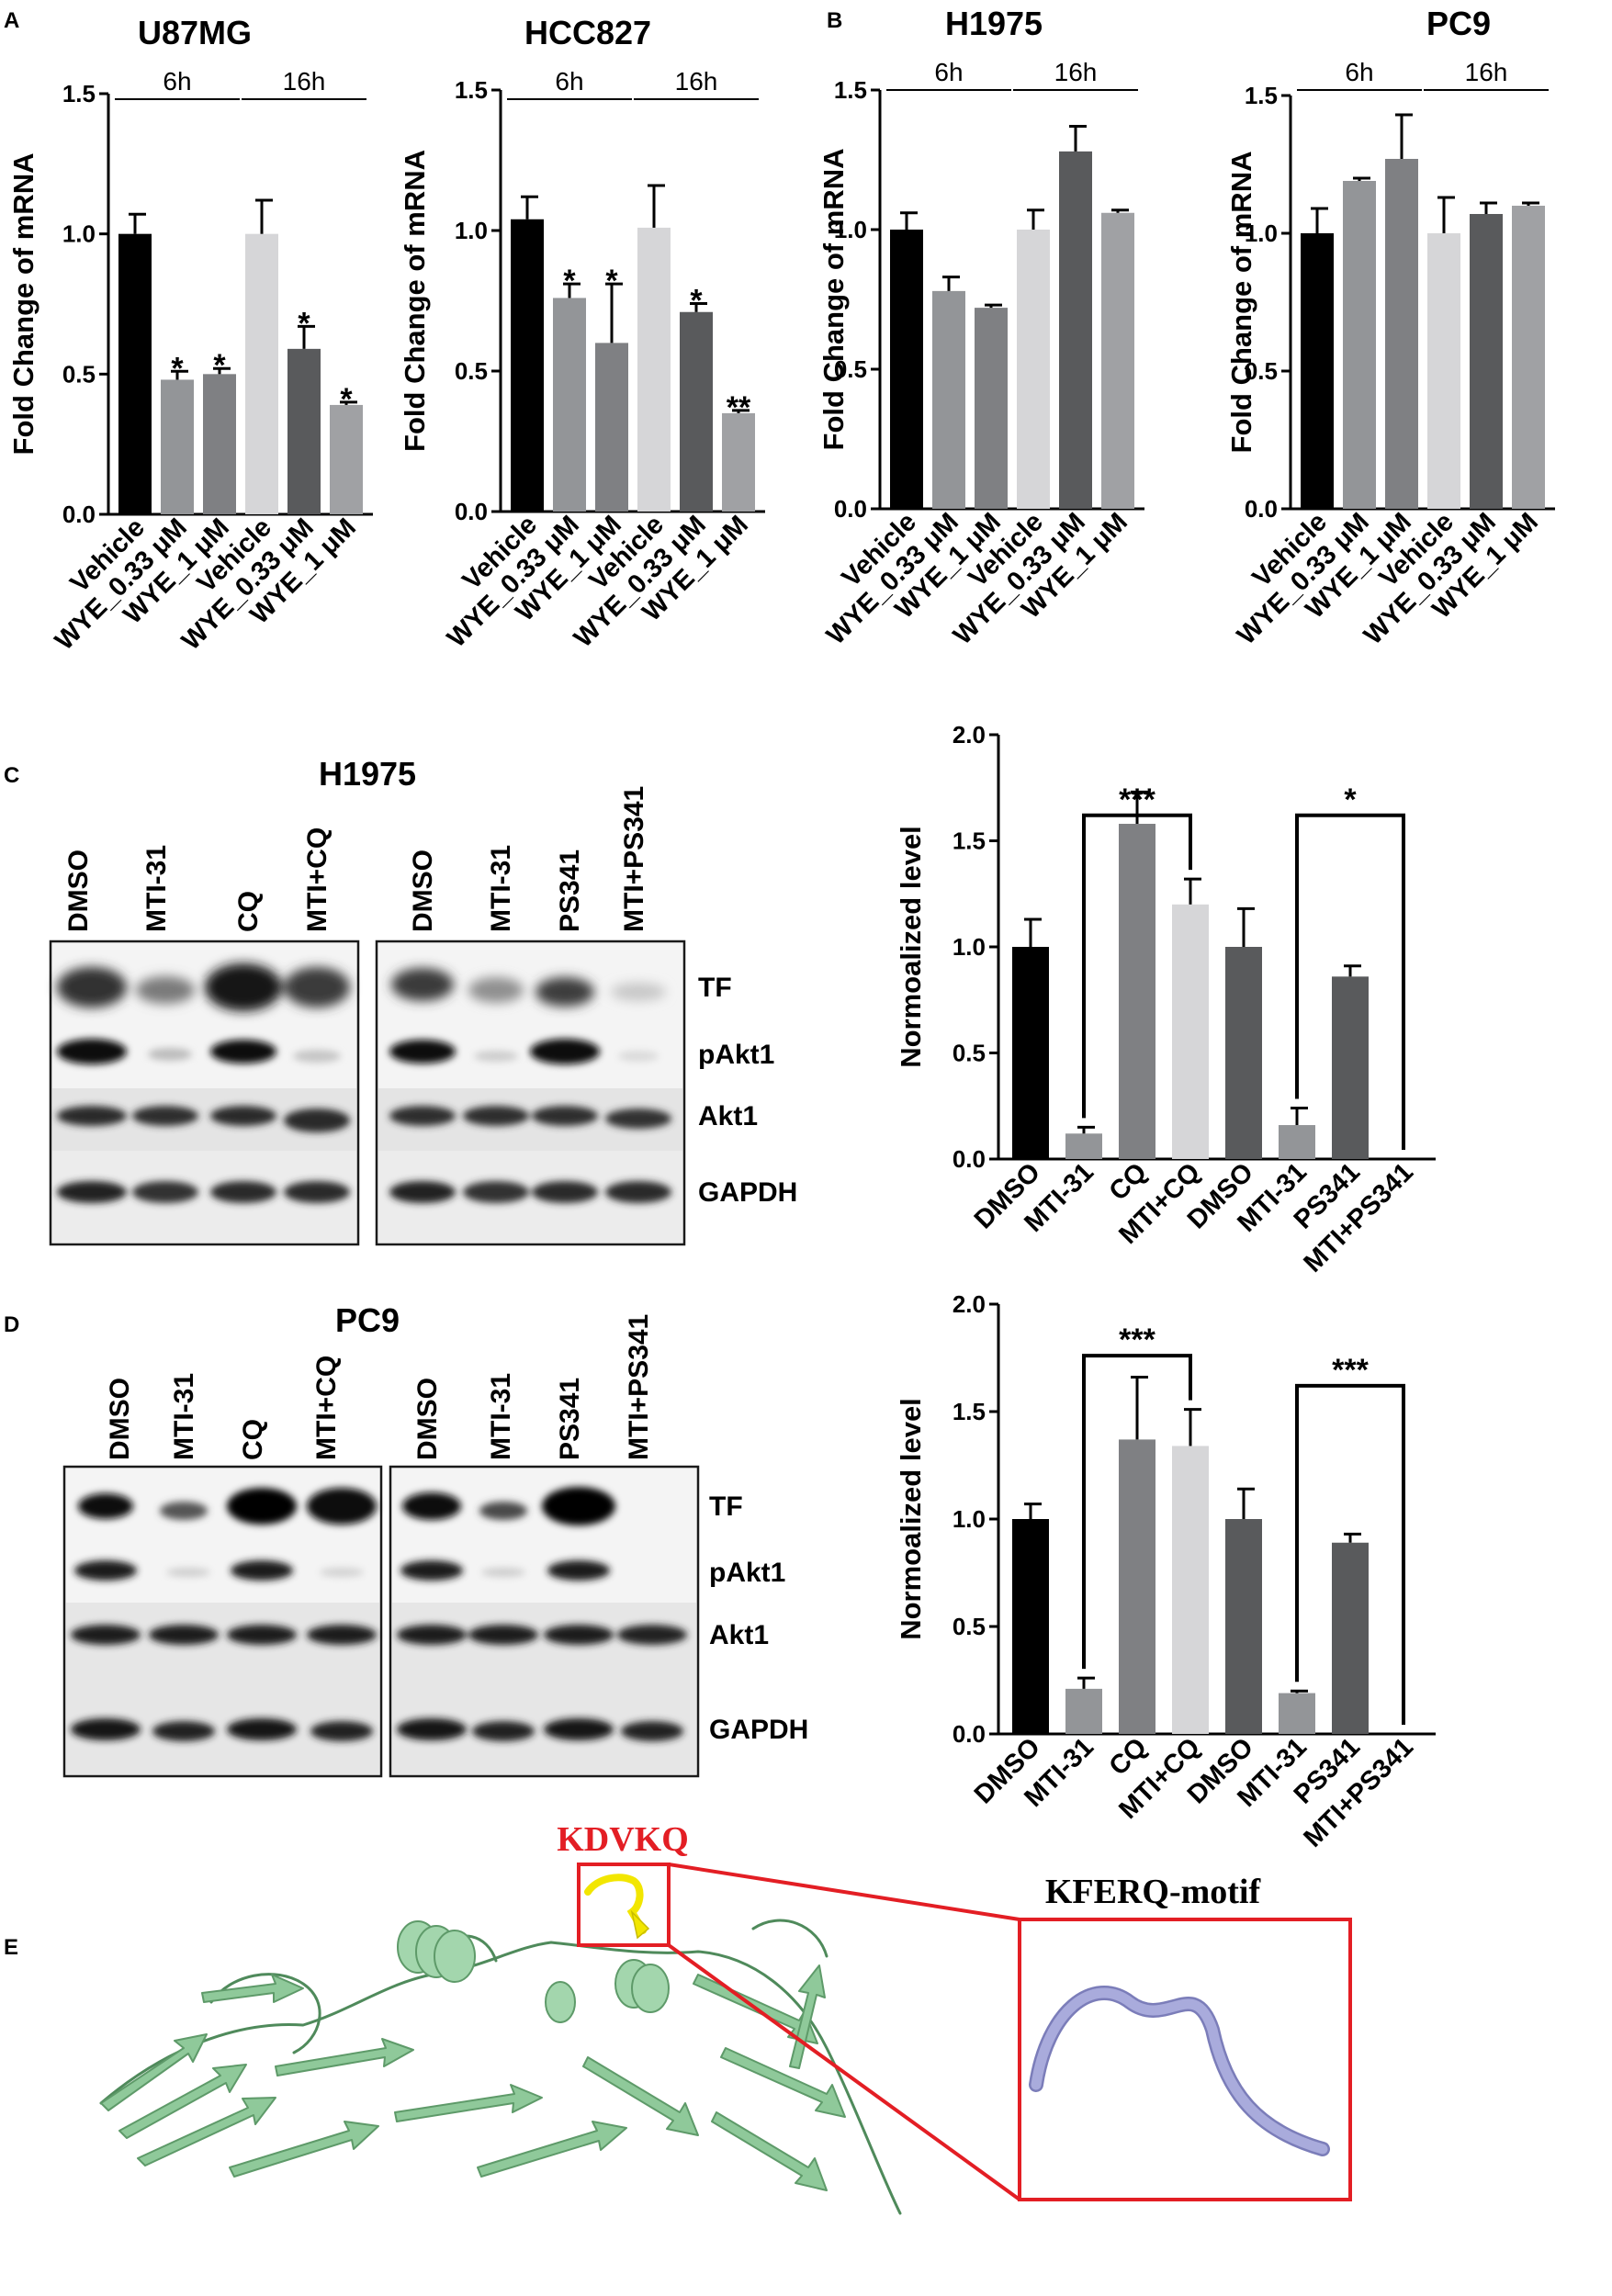 The height and width of the screenshot is (2296, 1612). Describe the element at coordinates (615, 1904) in the screenshot. I see `motif-highlight` at that location.